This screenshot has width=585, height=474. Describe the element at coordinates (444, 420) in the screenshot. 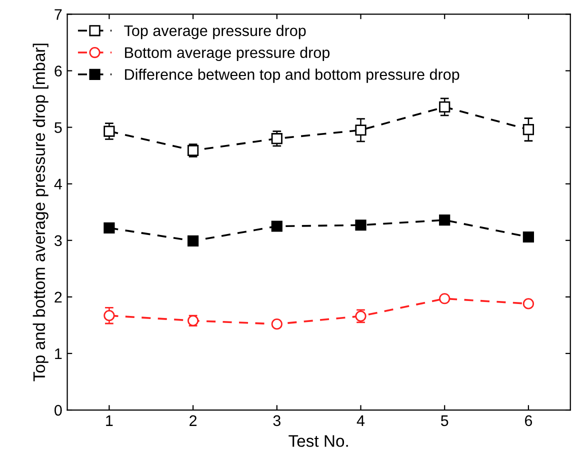

I see `x-tick-label: 5` at that location.